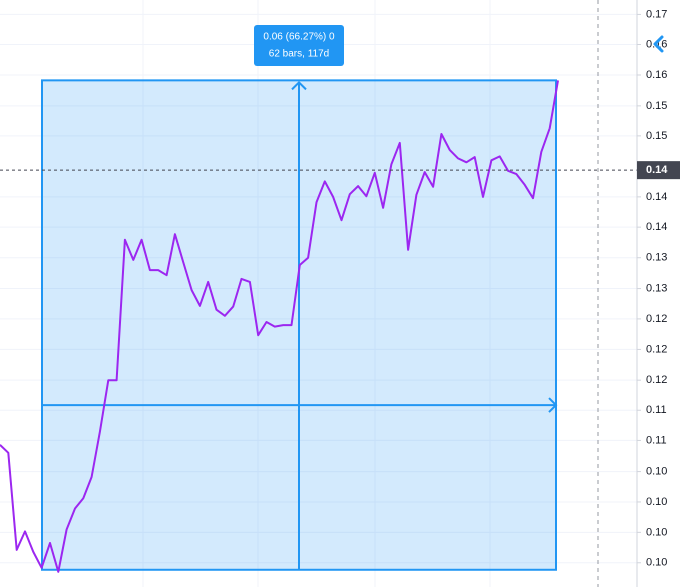 This screenshot has height=587, width=680. Describe the element at coordinates (299, 37) in the screenshot. I see `measure-label: 0.06 (66.27%) 0` at that location.